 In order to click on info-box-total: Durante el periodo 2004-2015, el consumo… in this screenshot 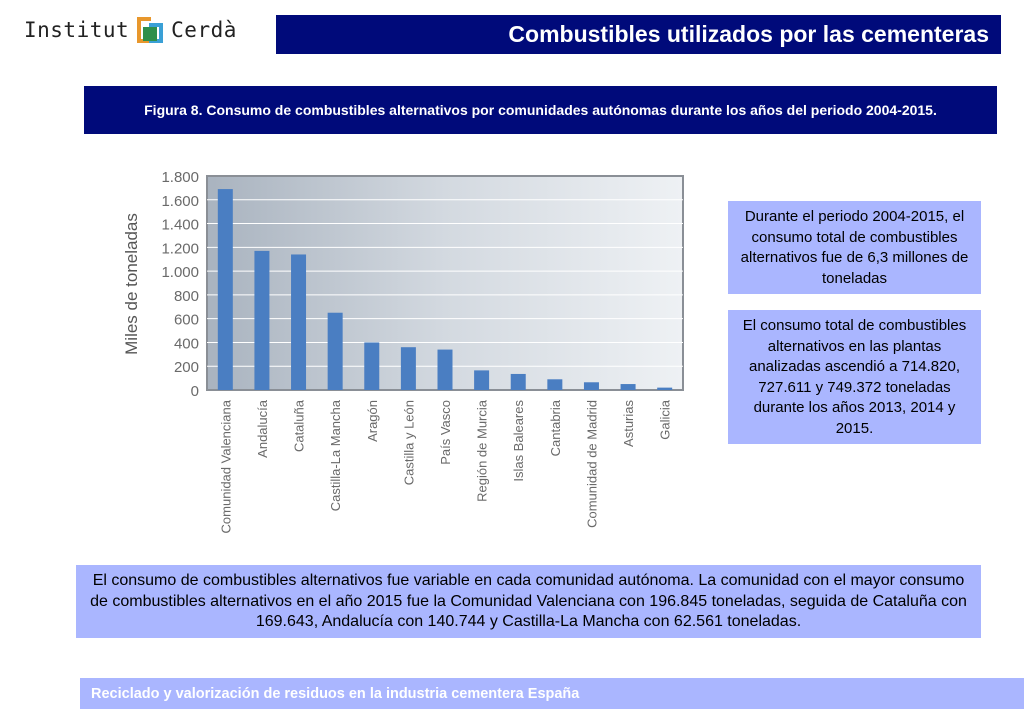, I will do `click(854, 247)`.